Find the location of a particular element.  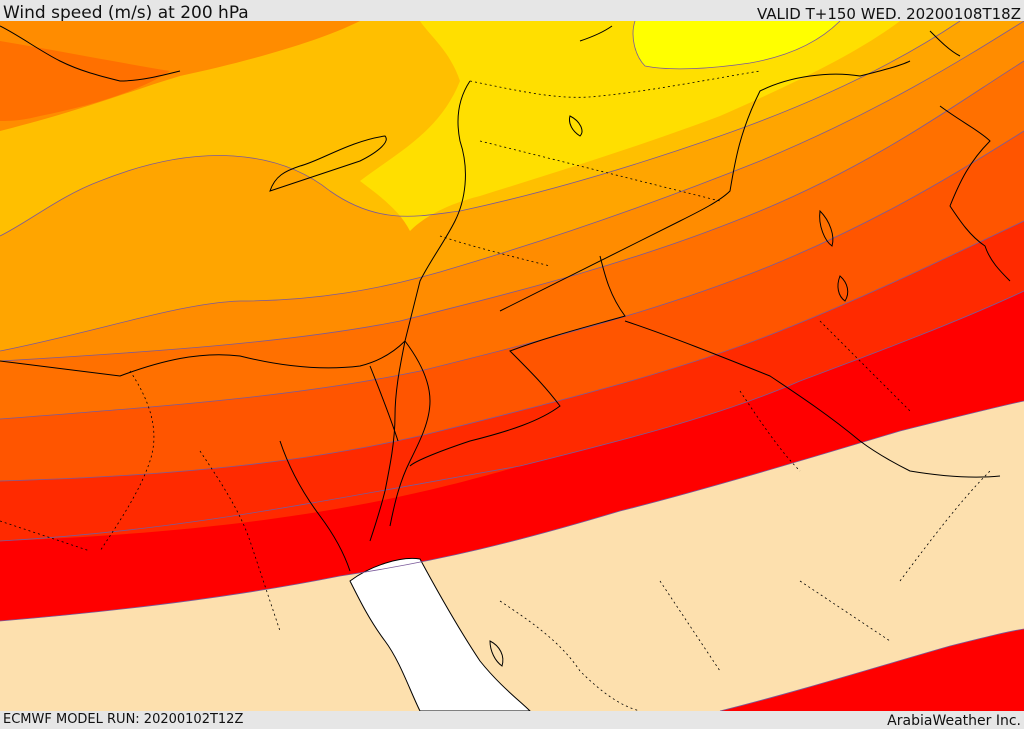

map-title: Wind speed (m/s) at 200 hPa is located at coordinates (126, 13).